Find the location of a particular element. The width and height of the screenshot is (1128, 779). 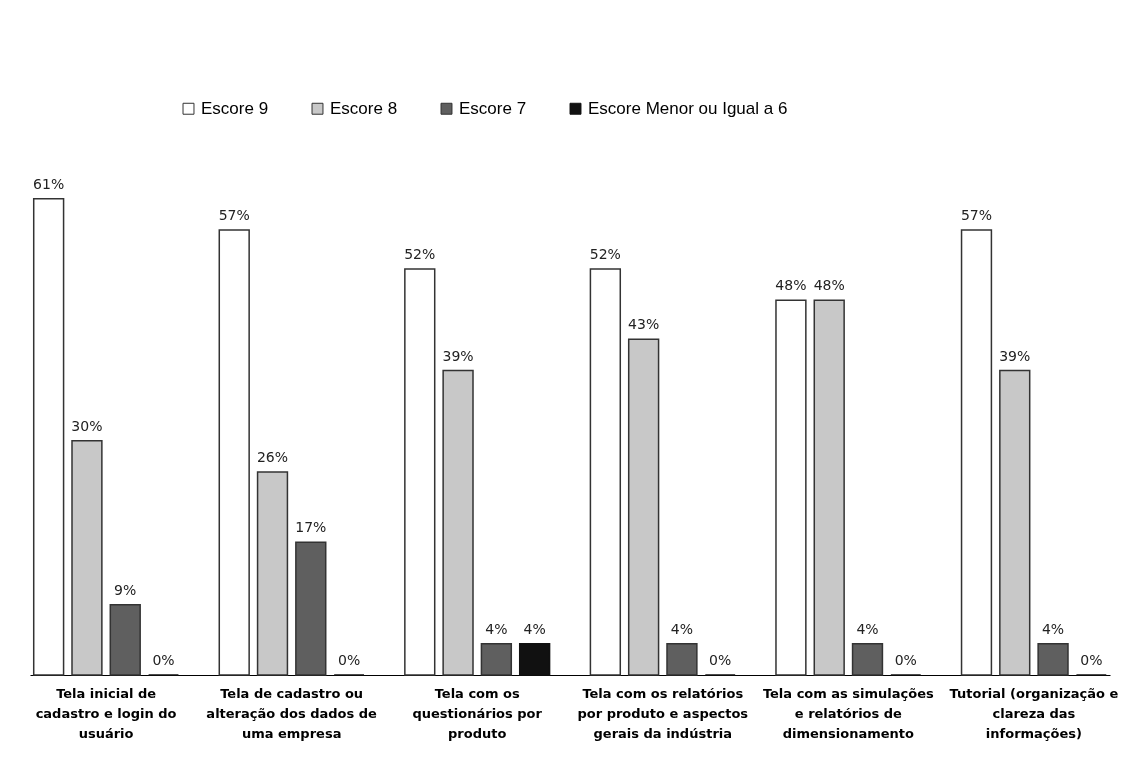

legend-label: Escore 9 is located at coordinates (235, 108).